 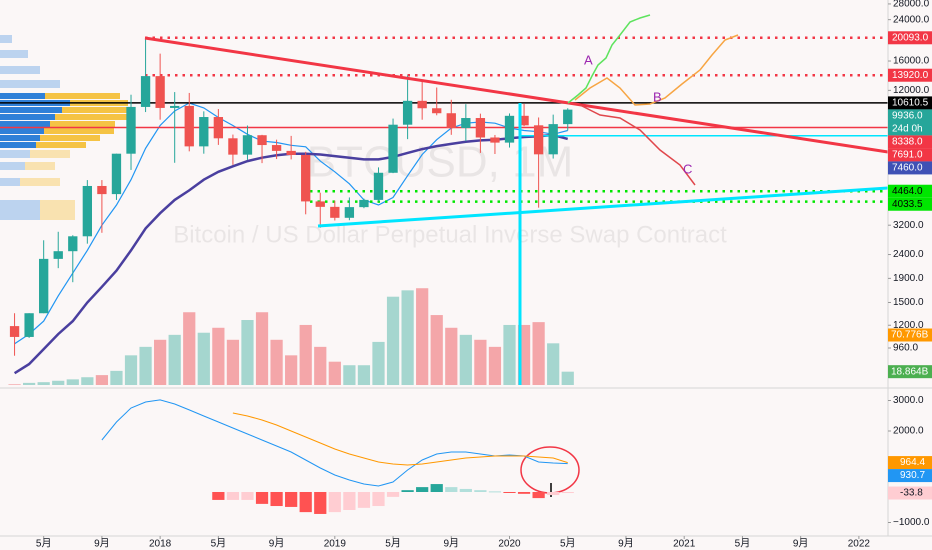 I want to click on value-tag-label: 964.4, so click(x=912, y=462).